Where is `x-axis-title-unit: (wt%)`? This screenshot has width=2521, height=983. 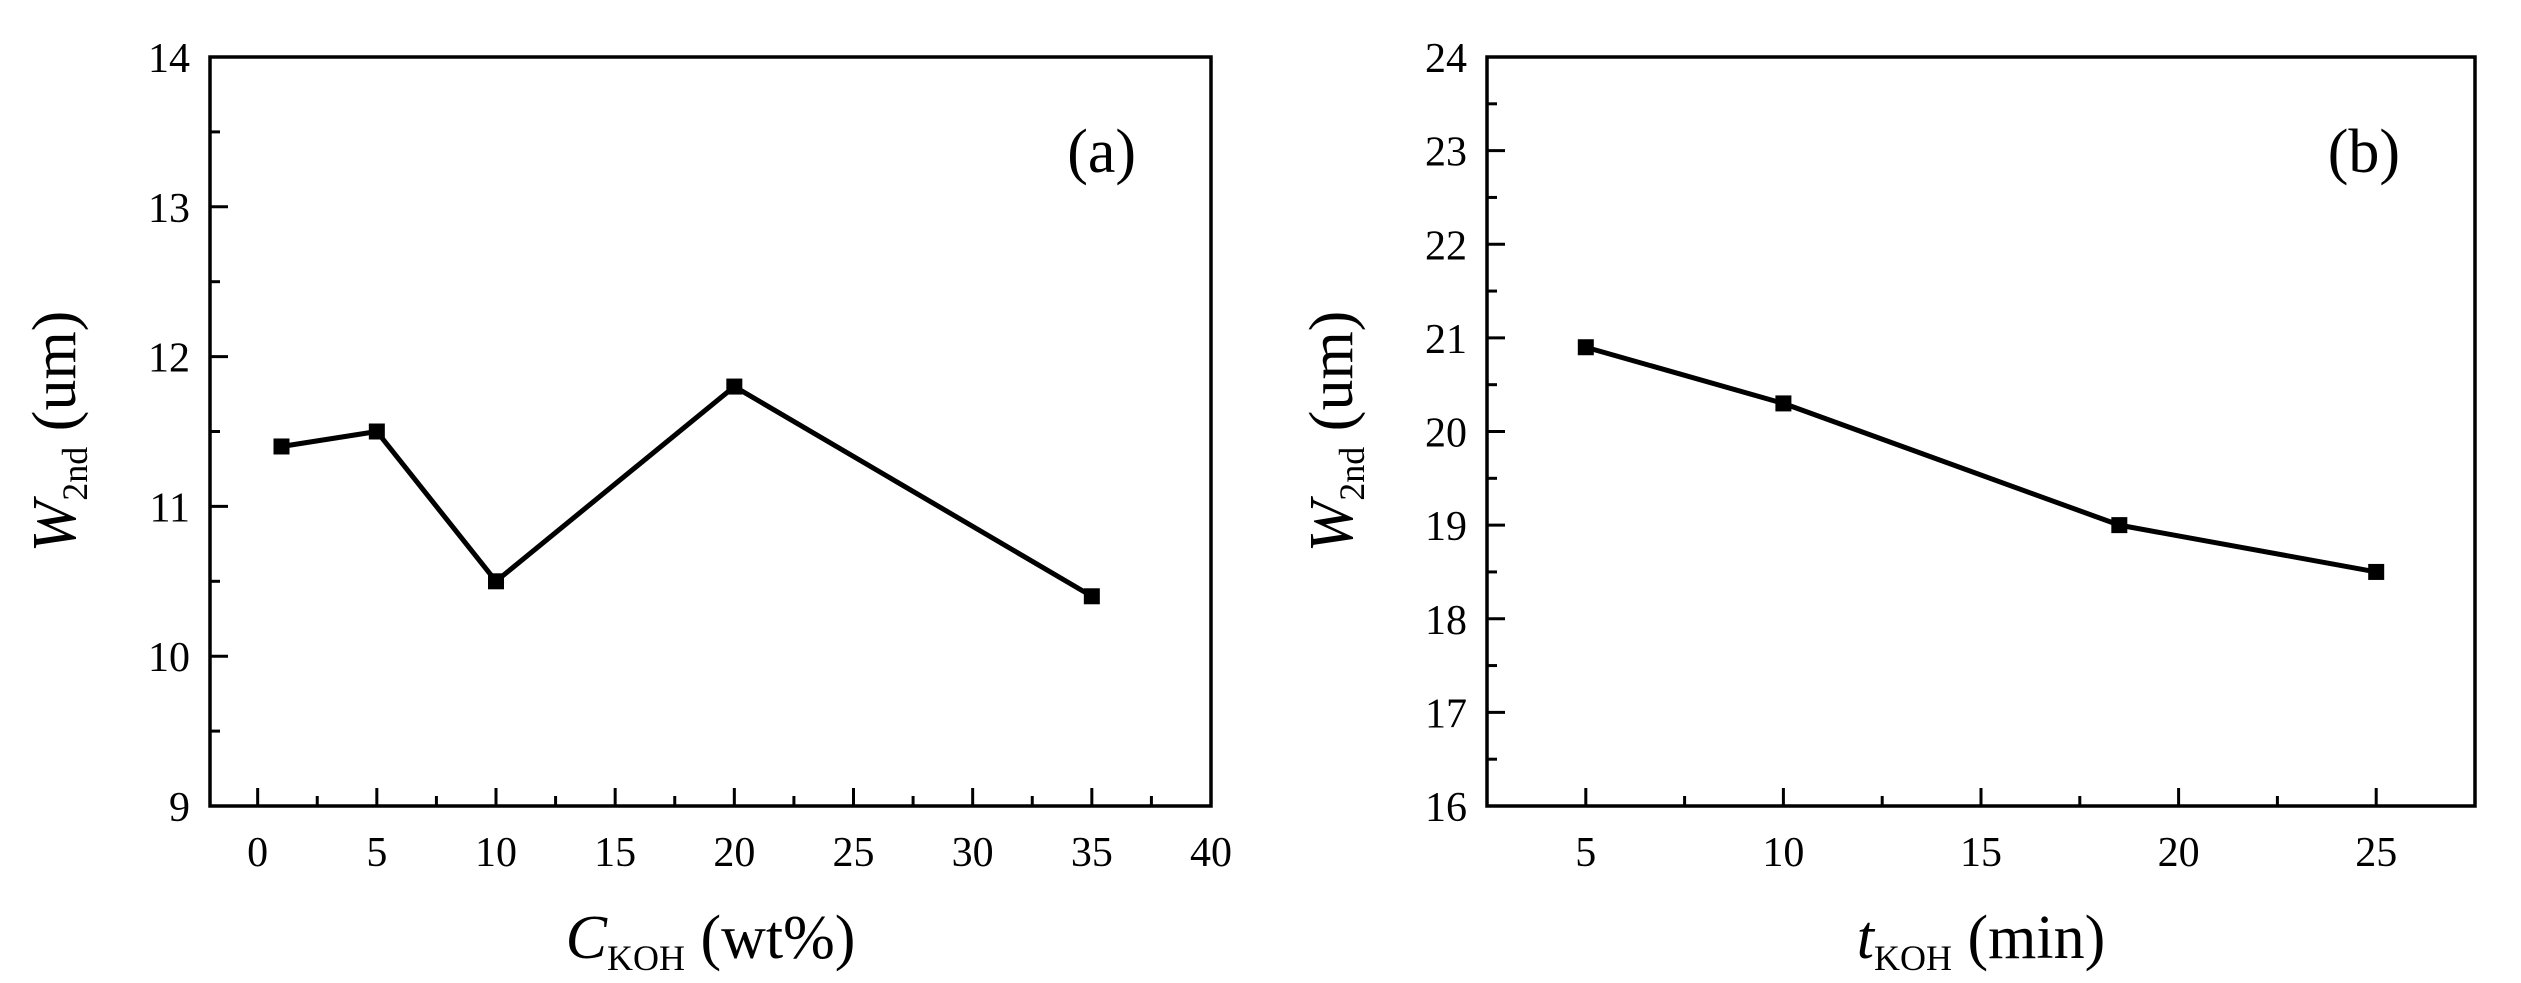
x-axis-title-unit: (wt%) is located at coordinates (770, 938).